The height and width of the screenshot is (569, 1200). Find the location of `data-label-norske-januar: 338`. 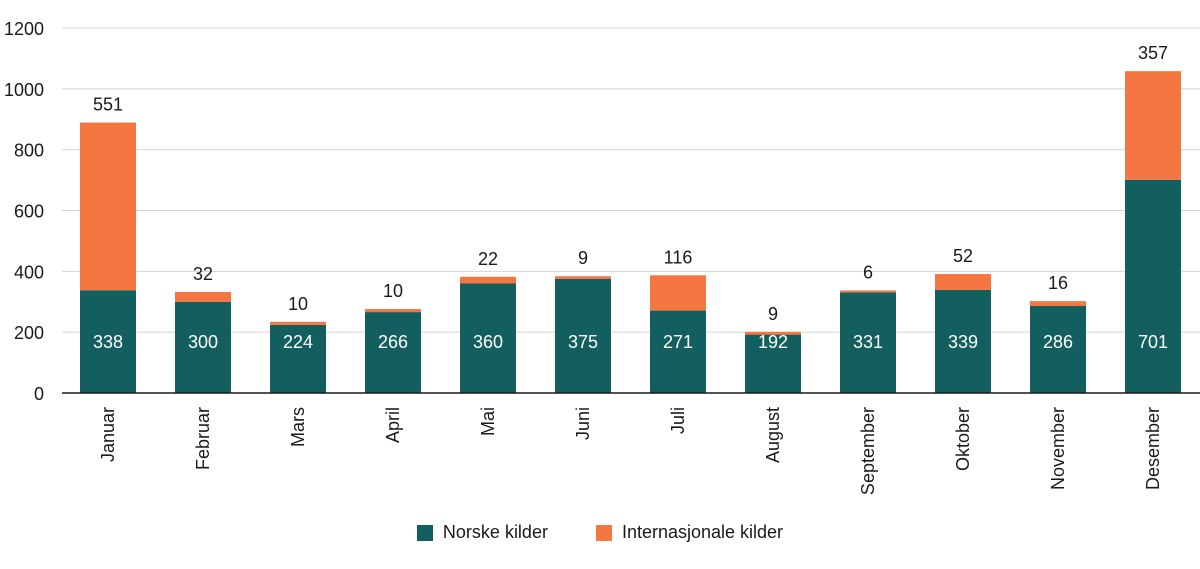

data-label-norske-januar: 338 is located at coordinates (108, 342).